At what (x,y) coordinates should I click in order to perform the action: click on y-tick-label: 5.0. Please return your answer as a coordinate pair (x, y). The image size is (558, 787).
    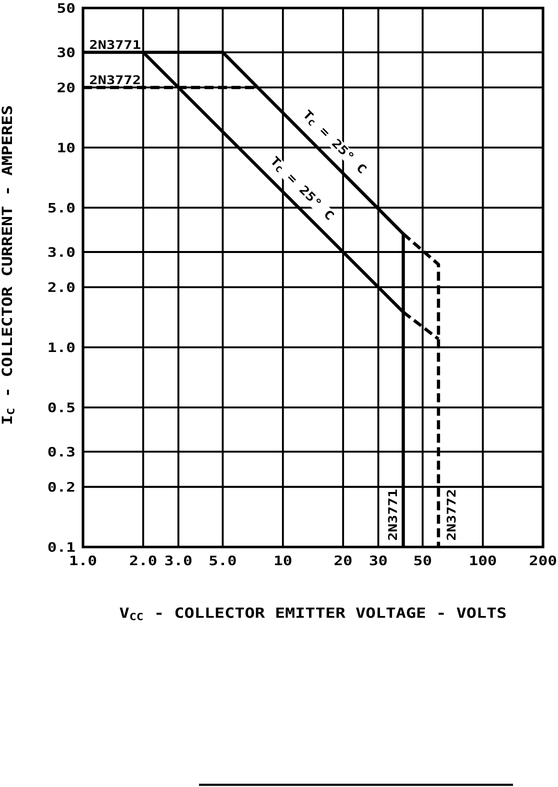
    Looking at the image, I should click on (61, 207).